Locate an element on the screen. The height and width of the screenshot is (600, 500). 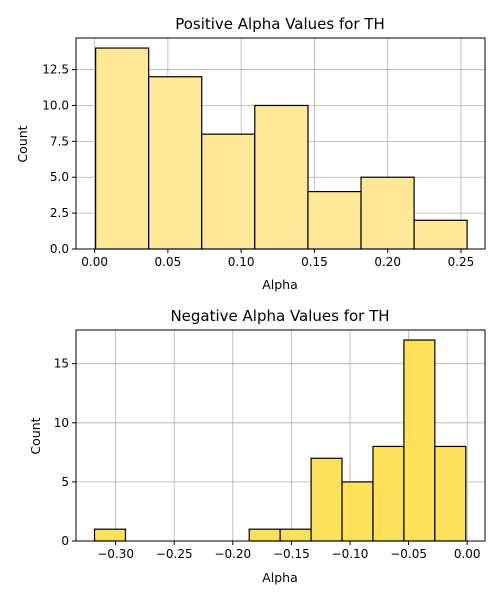
x-tick-label: 0.10 is located at coordinates (241, 262).